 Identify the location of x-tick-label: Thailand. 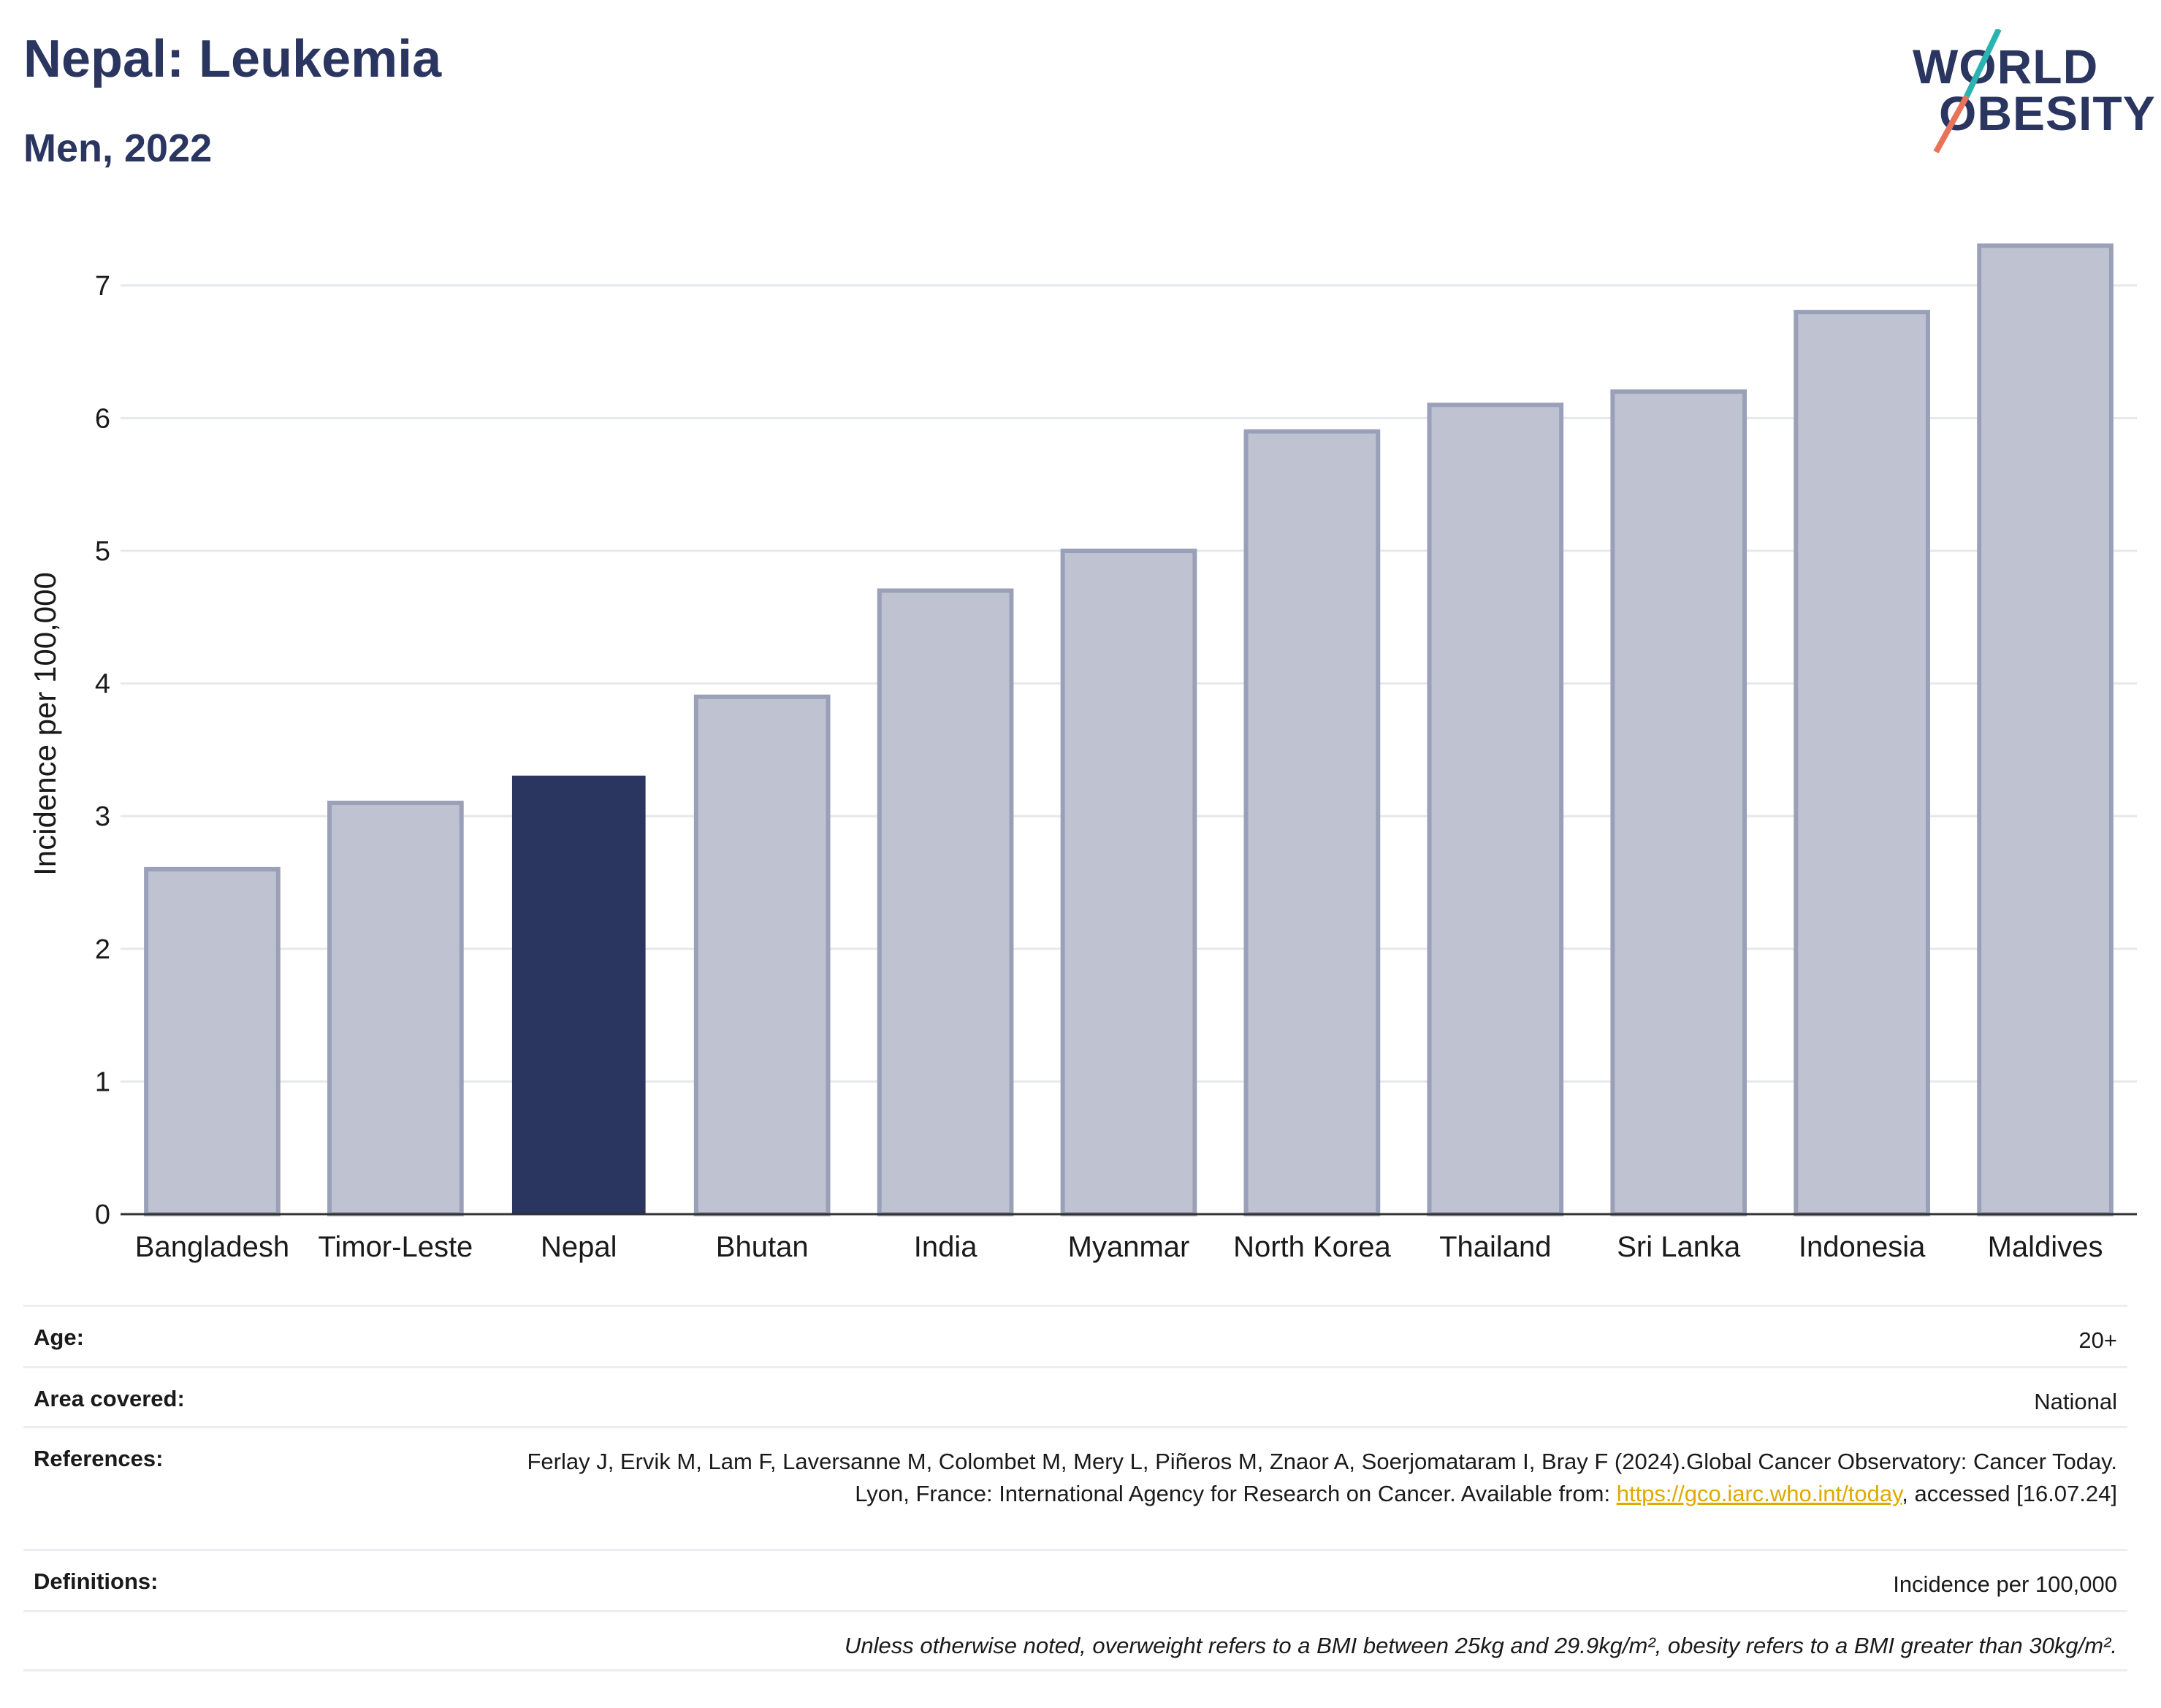
(1495, 1247).